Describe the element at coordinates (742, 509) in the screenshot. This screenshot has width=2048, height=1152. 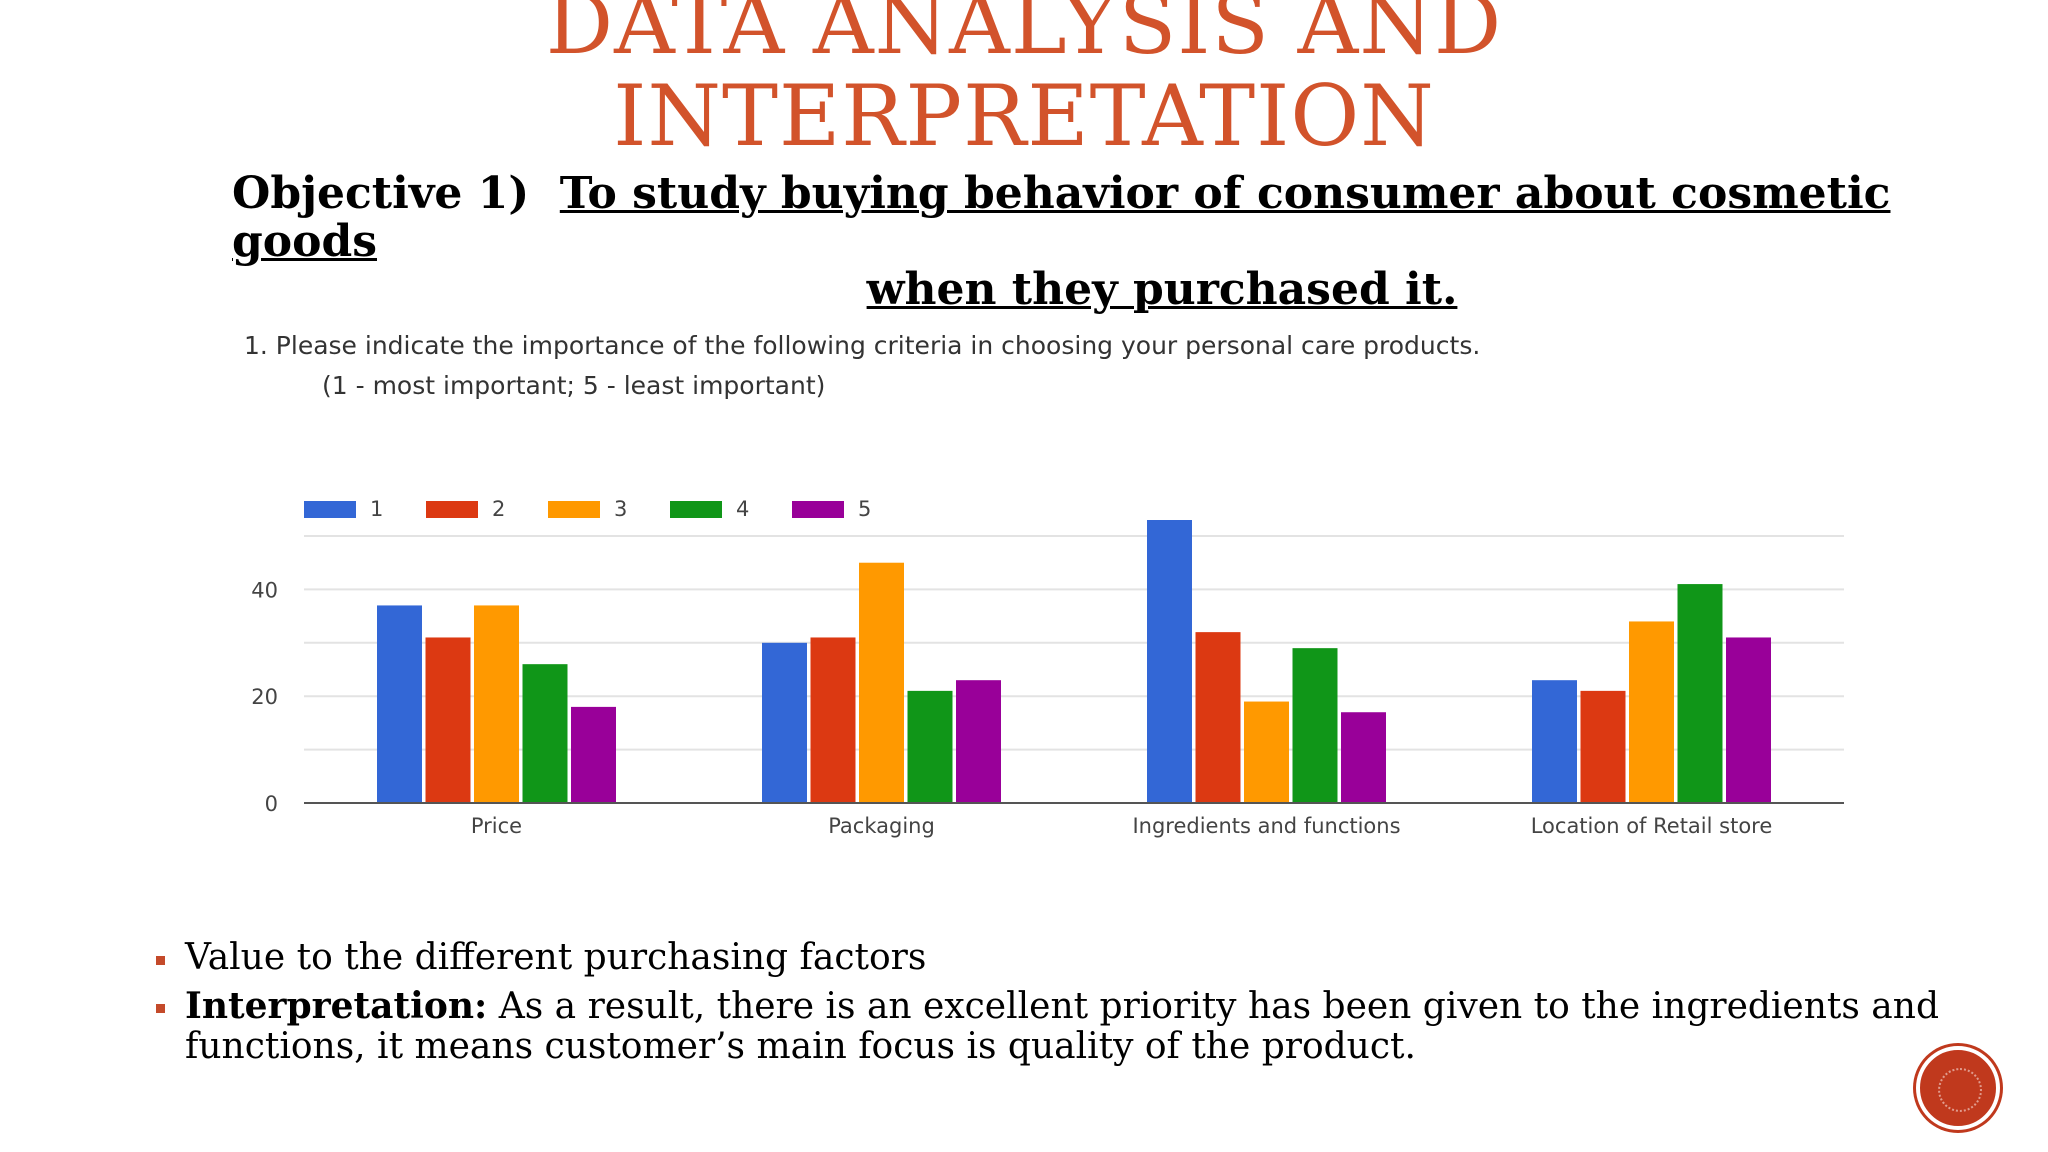
I see `legend-label: 4` at that location.